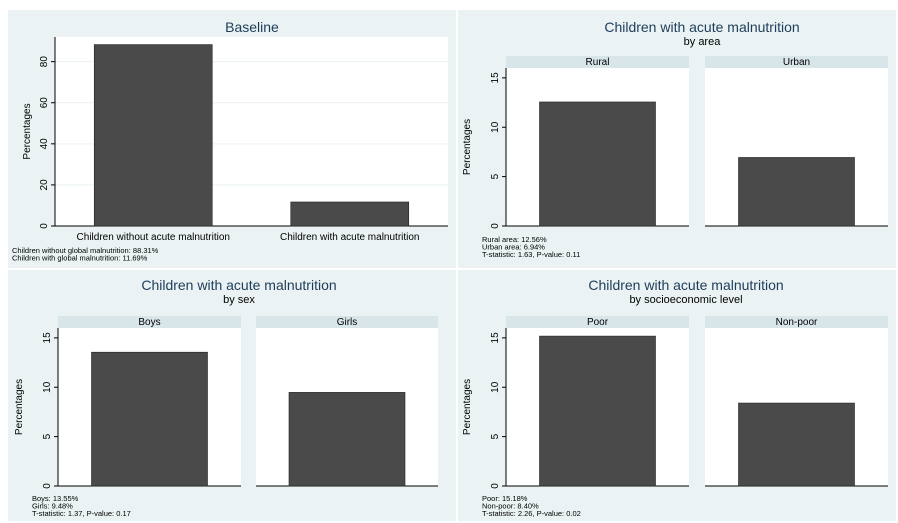 The width and height of the screenshot is (898, 523). Describe the element at coordinates (514, 239) in the screenshot. I see `chart-by-area-note: Rural area: 12.56%` at that location.